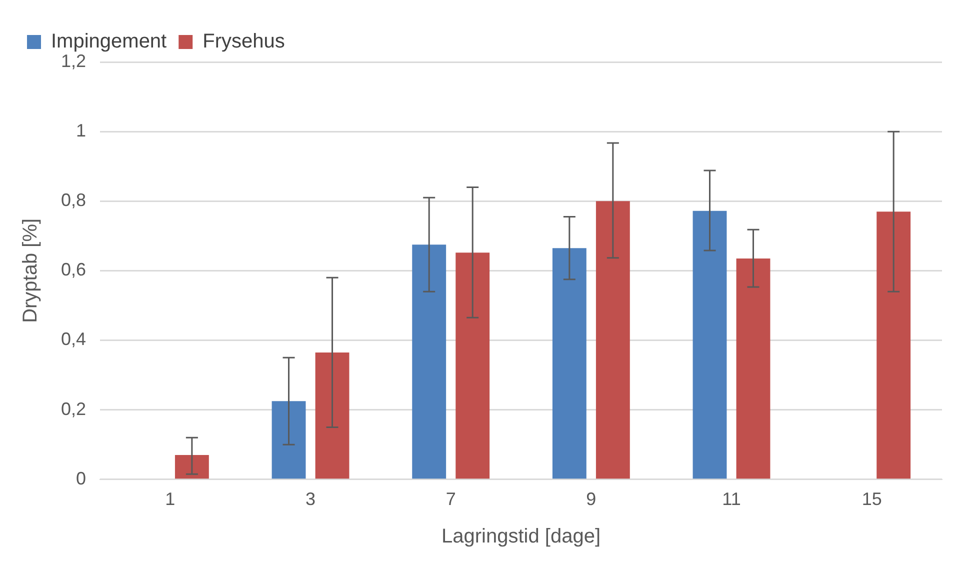 The width and height of the screenshot is (957, 578). Describe the element at coordinates (81, 478) in the screenshot. I see `y-tick-label: 0` at that location.